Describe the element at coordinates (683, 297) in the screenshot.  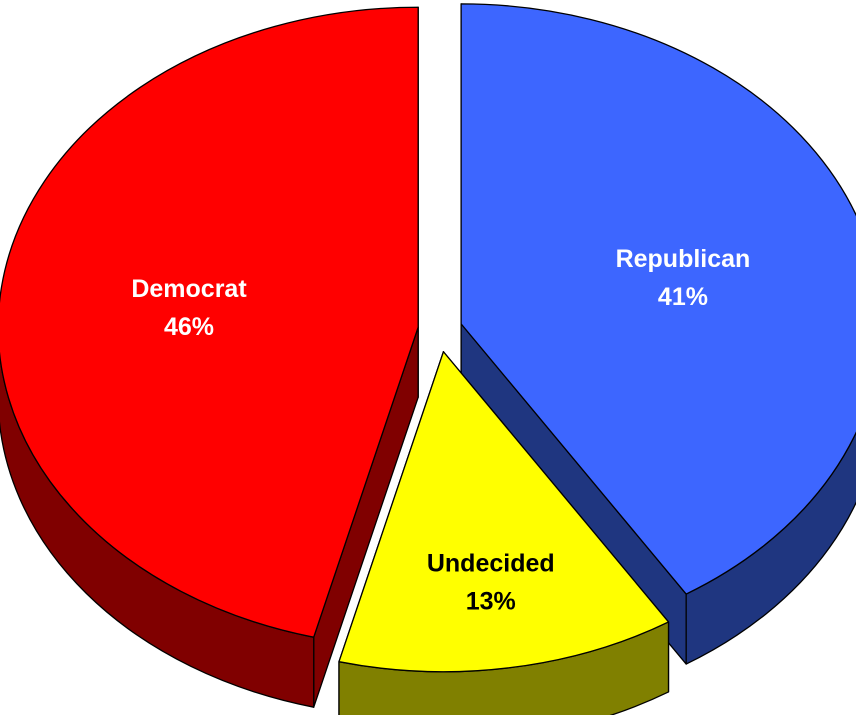
I see `slice-value-republican: 41%` at that location.